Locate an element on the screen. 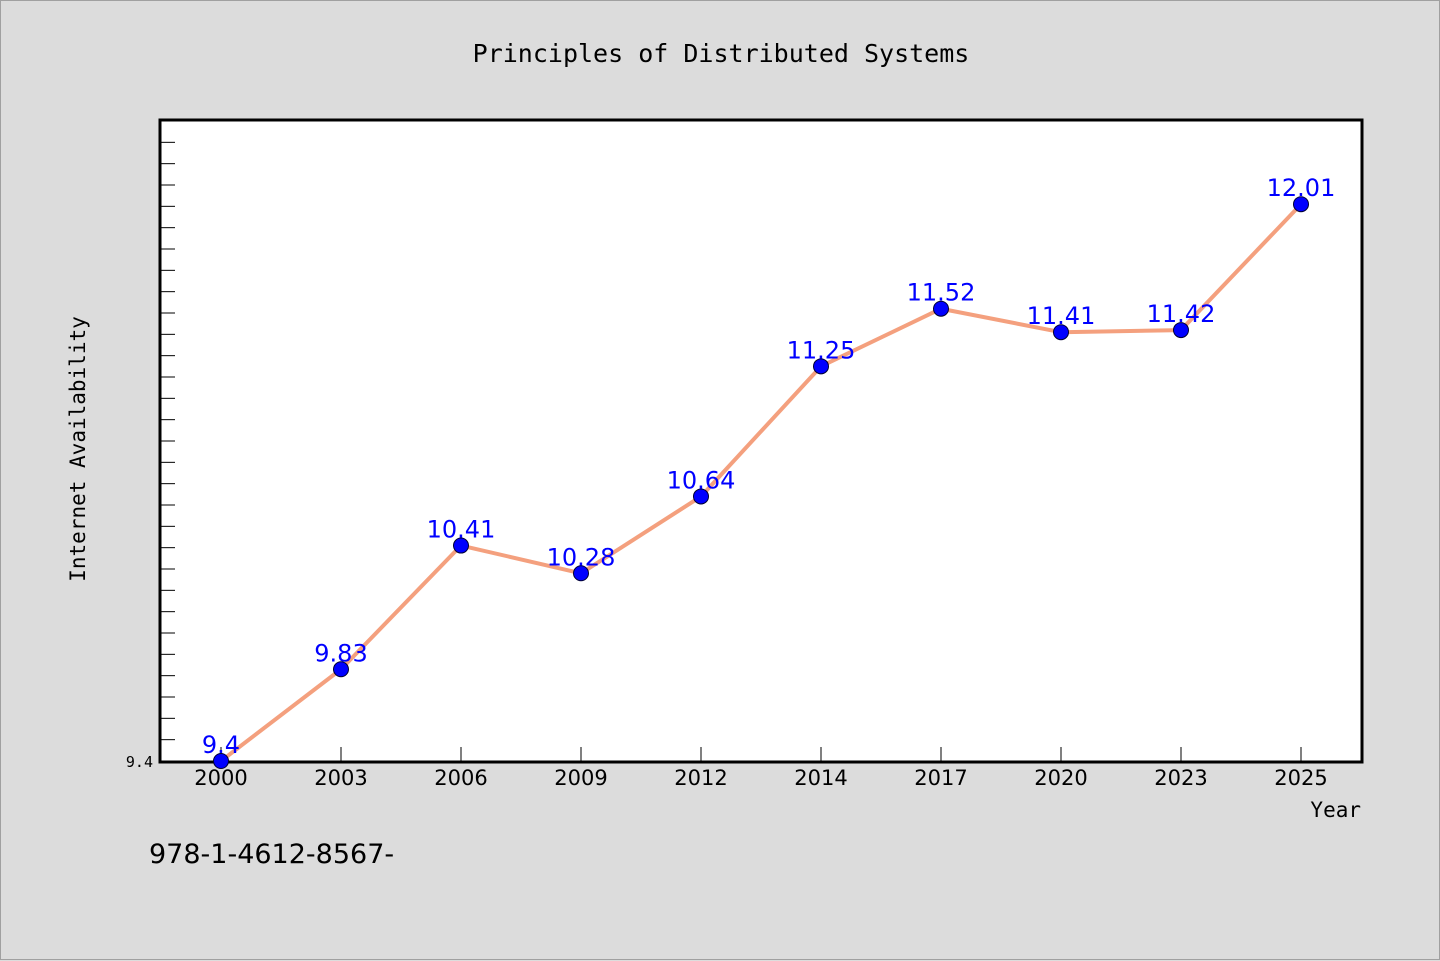  data-label: 10.41 is located at coordinates (461, 530).